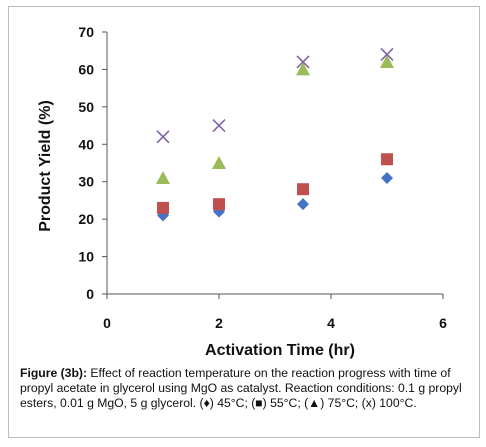 This screenshot has height=447, width=486. What do you see at coordinates (86, 69) in the screenshot?
I see `y-tick-label: 60` at bounding box center [86, 69].